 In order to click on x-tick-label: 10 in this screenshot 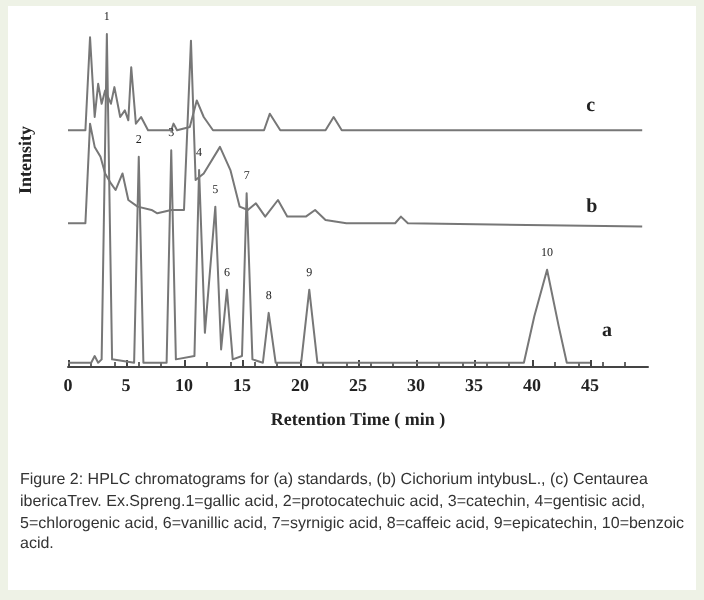, I will do `click(184, 385)`.